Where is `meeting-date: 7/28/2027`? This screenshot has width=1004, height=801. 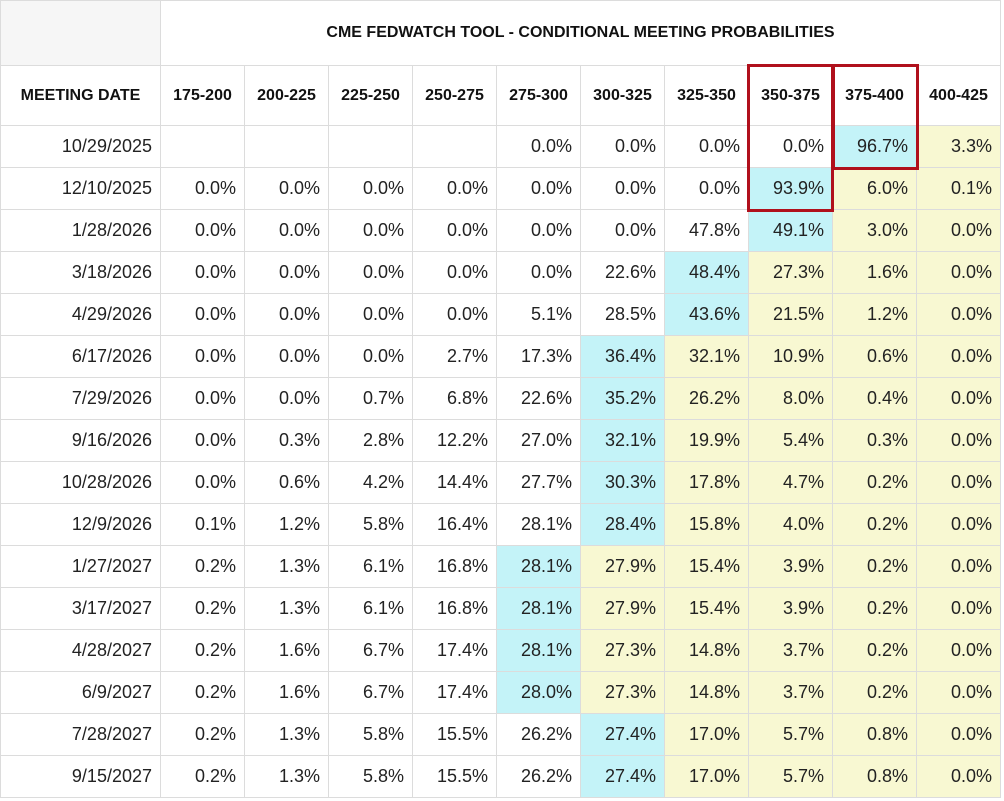
meeting-date: 7/28/2027 is located at coordinates (80, 735).